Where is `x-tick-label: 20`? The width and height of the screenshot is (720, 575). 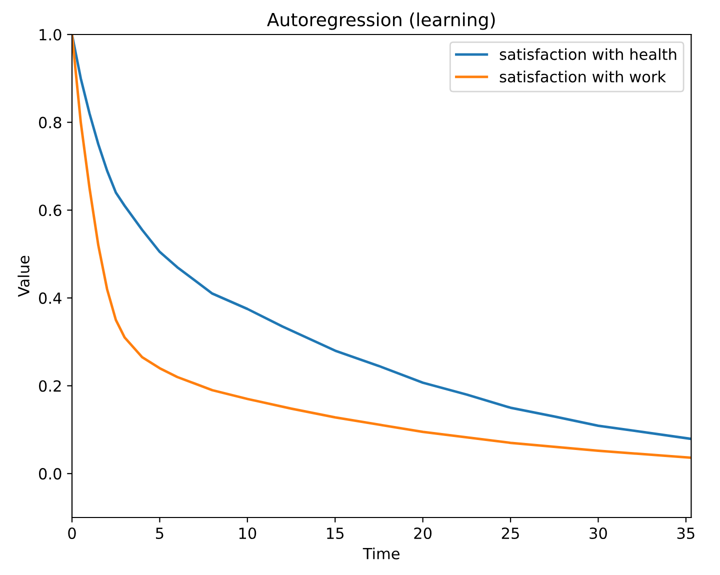 x-tick-label: 20 is located at coordinates (423, 533).